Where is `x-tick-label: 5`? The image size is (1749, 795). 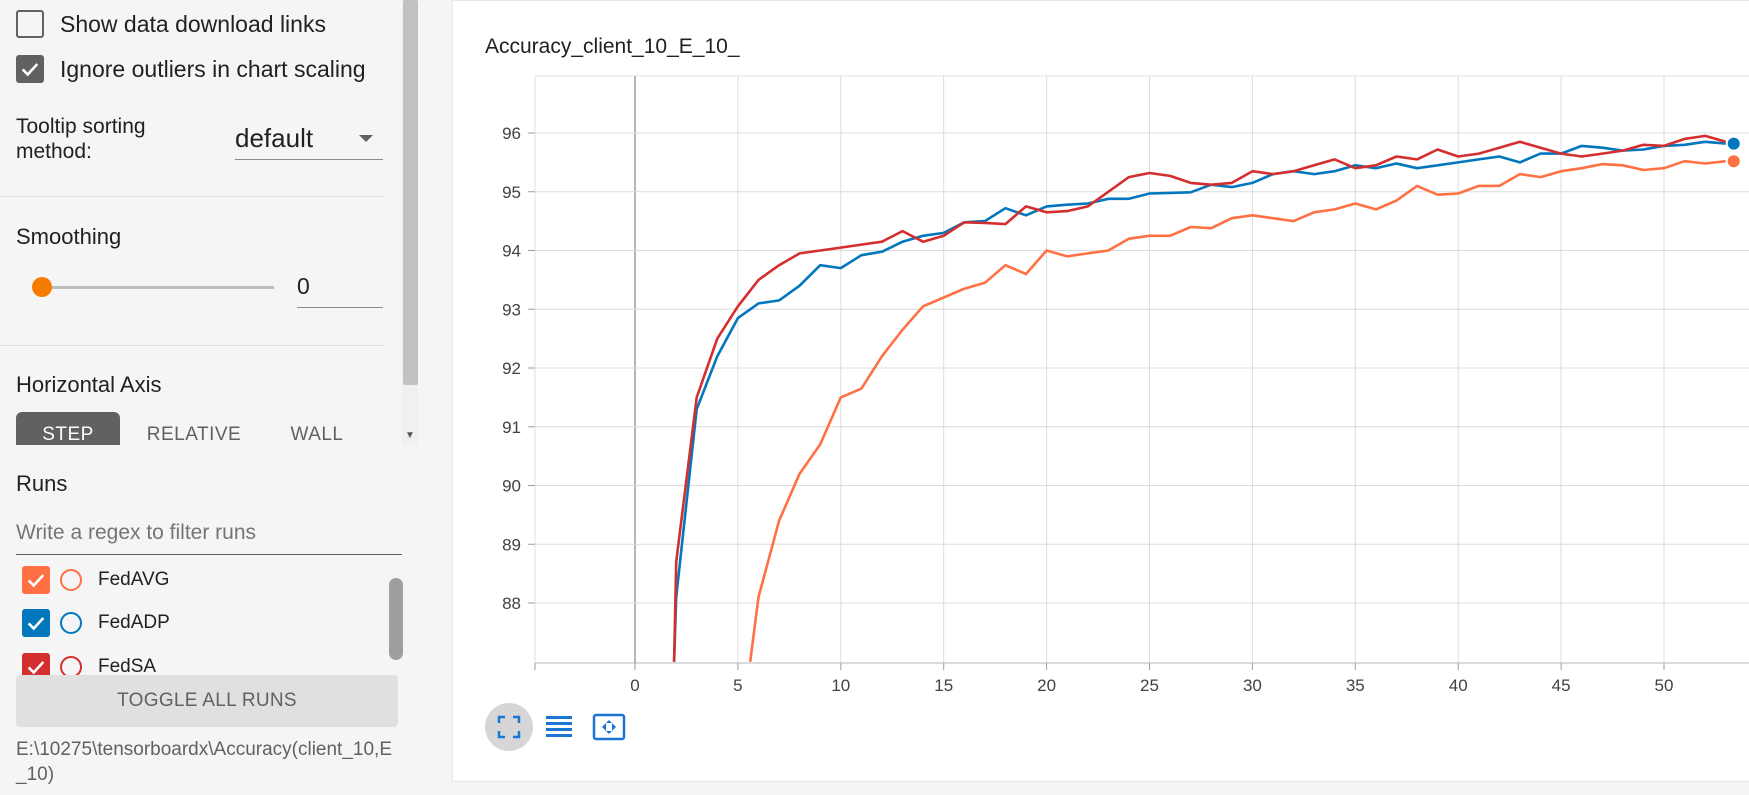 x-tick-label: 5 is located at coordinates (737, 685).